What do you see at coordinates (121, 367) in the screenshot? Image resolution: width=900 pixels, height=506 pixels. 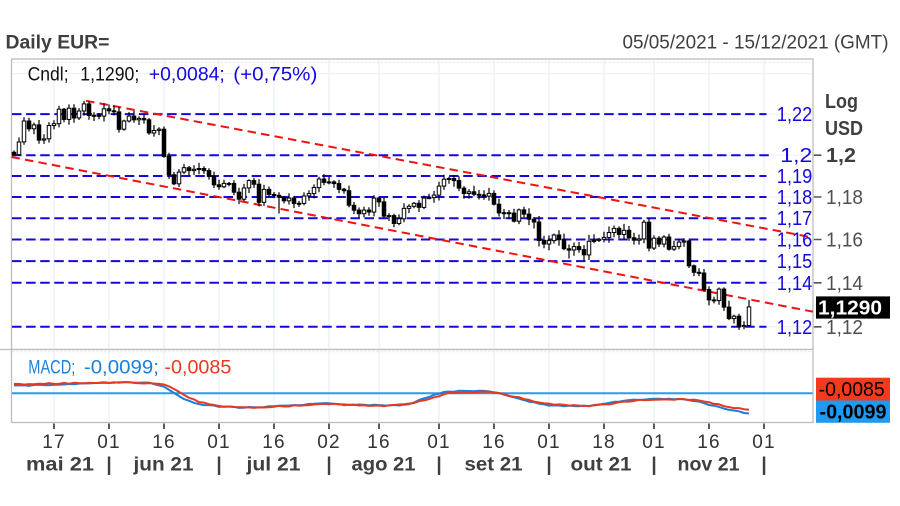 I see `svg-text: -0,0099;` at bounding box center [121, 367].